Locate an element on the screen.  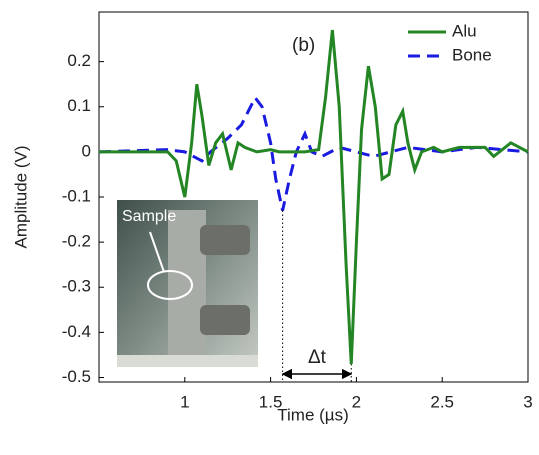
y-tick-label: 0.1 is located at coordinates (79, 105).